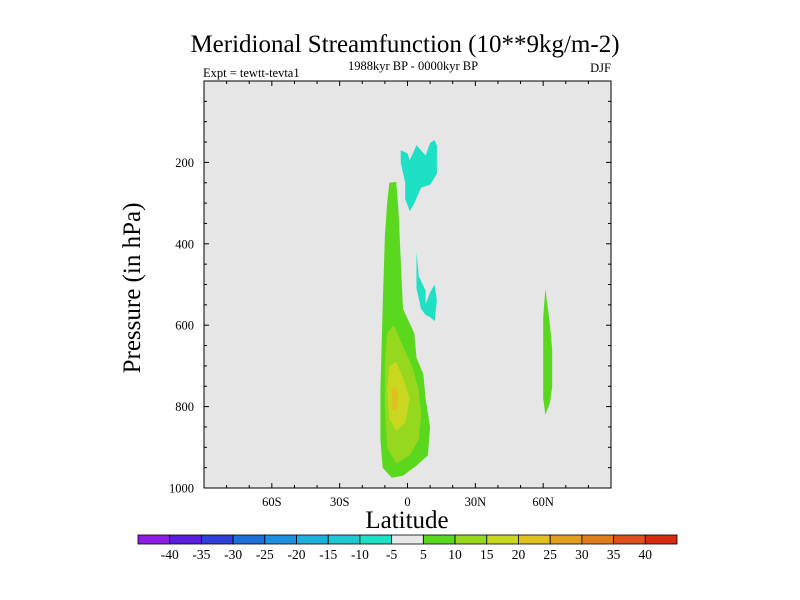  I want to click on x-tick-label: 60N, so click(543, 502).